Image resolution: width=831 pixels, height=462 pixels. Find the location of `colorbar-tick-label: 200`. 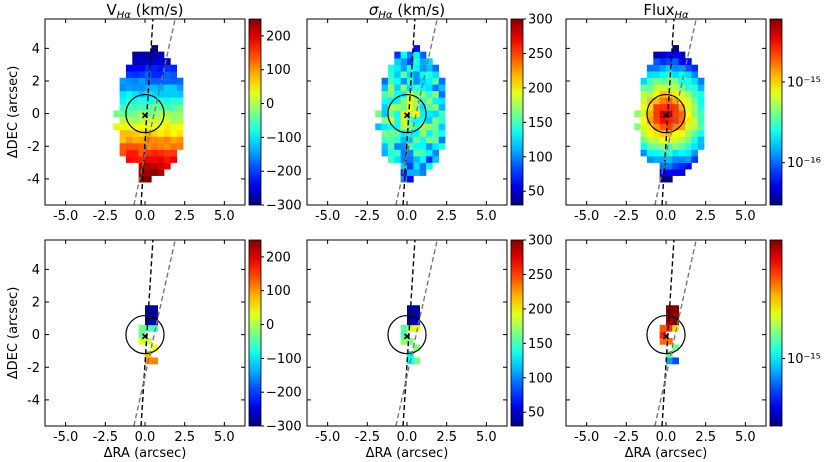

colorbar-tick-label: 200 is located at coordinates (278, 36).